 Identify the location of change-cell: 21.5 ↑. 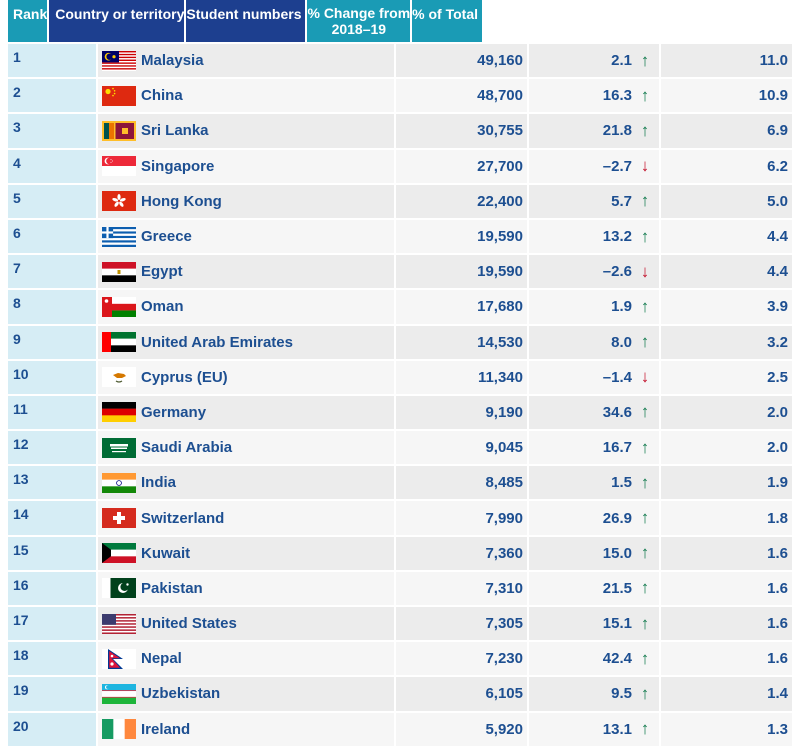
(595, 589).